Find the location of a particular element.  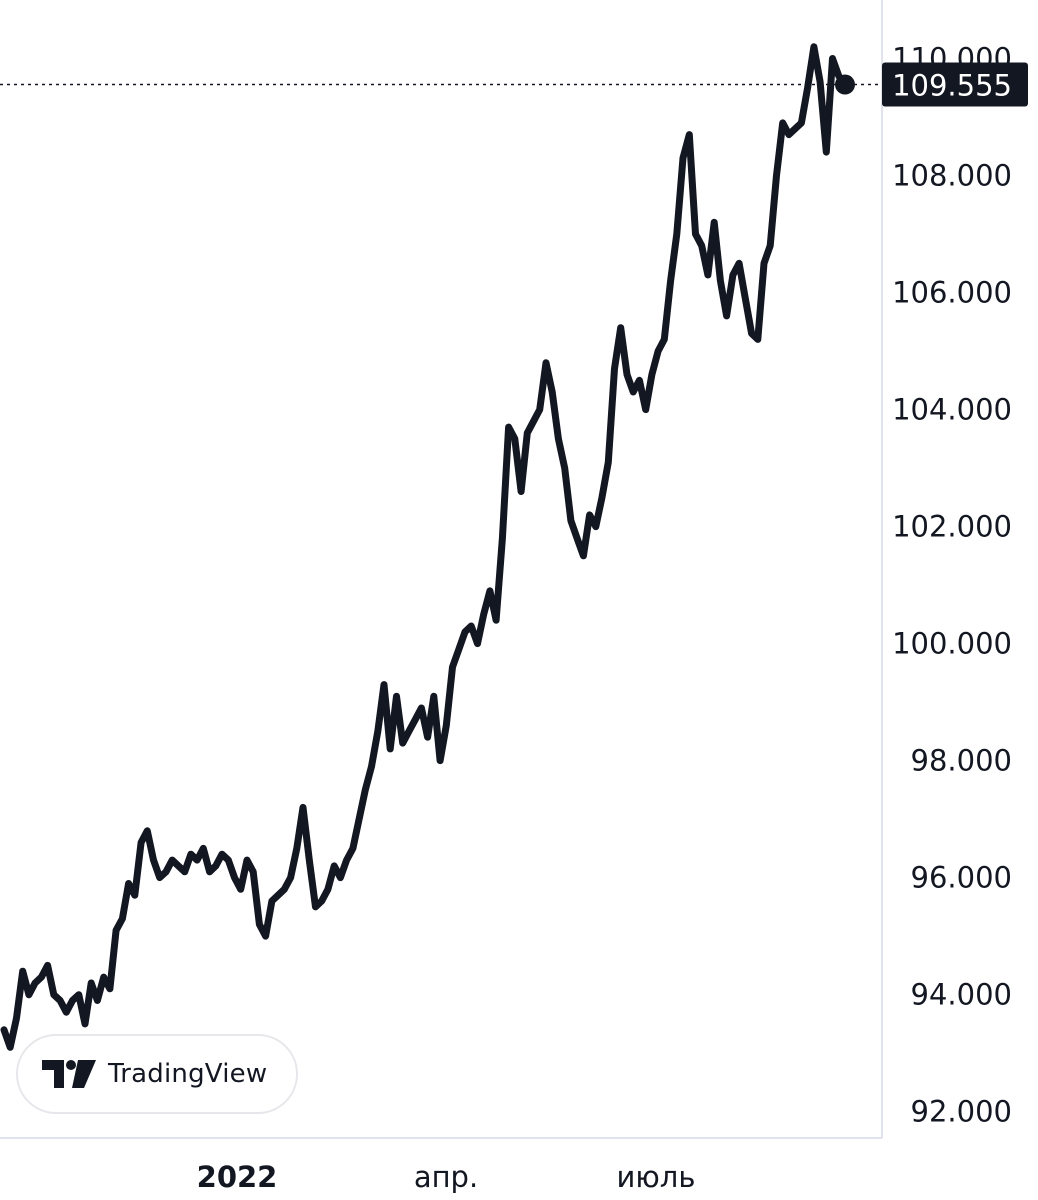

tradingview-logo-icon is located at coordinates (69, 1074).